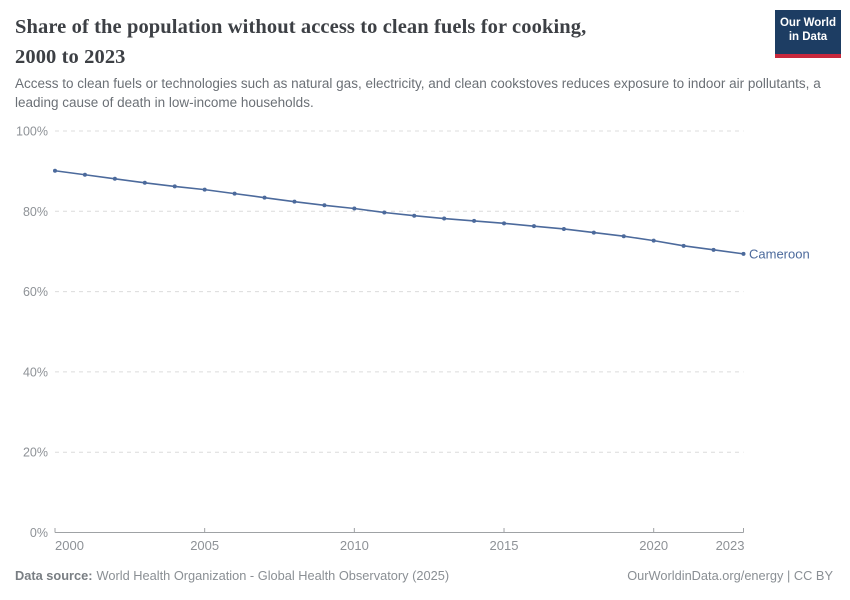  I want to click on owid-logo-line2: in Data, so click(808, 37).